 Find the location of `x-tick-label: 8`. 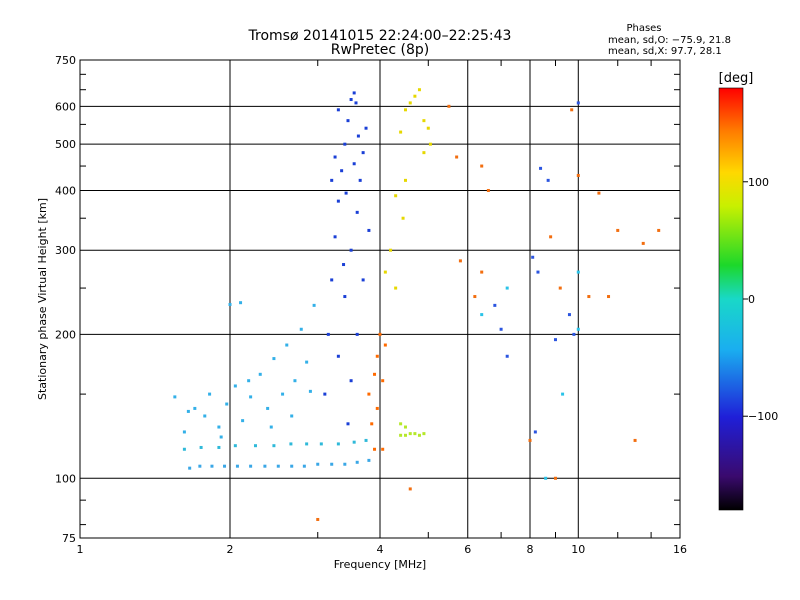

x-tick-label: 8 is located at coordinates (530, 549).